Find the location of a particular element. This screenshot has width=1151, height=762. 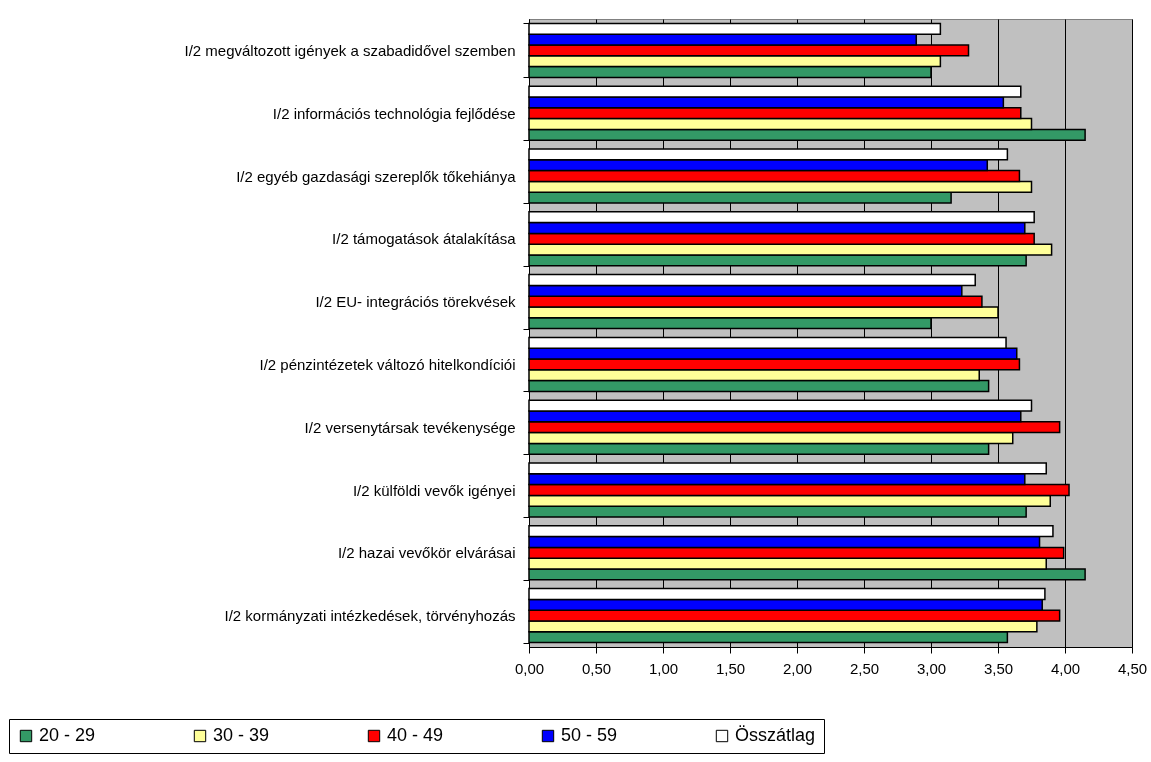

x-tick-label: 3,00 is located at coordinates (931, 668).